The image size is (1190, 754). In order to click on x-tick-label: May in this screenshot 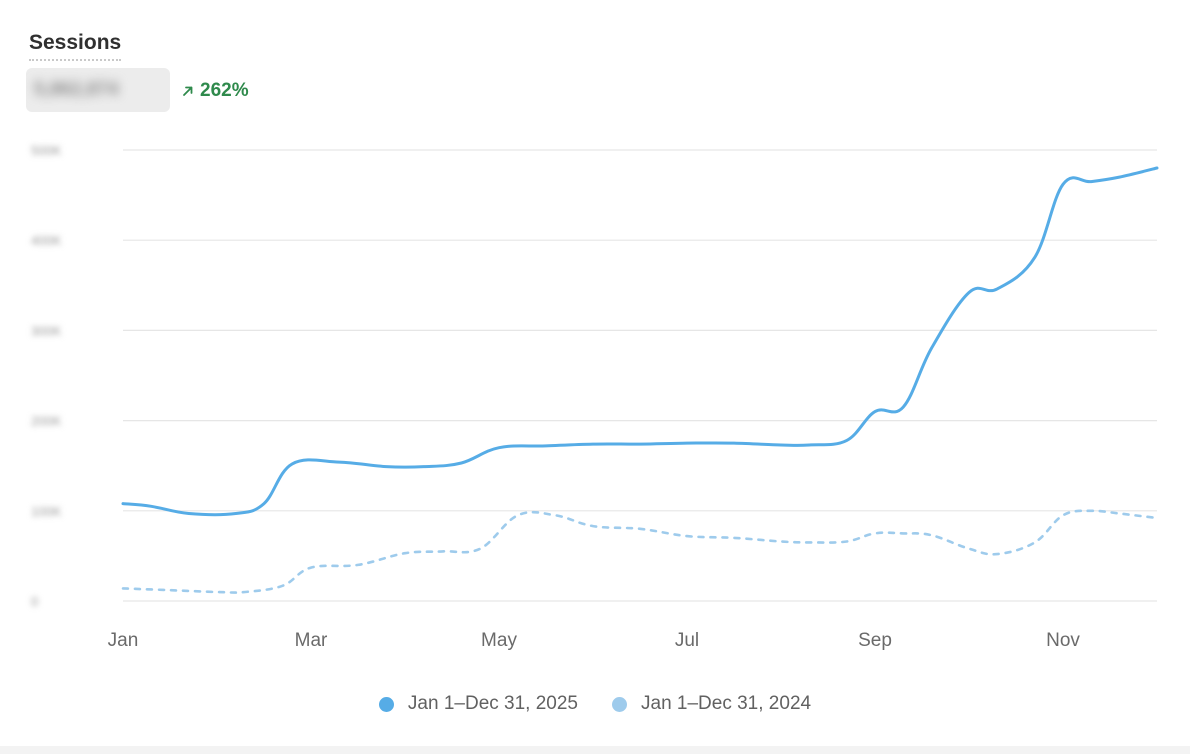, I will do `click(499, 640)`.